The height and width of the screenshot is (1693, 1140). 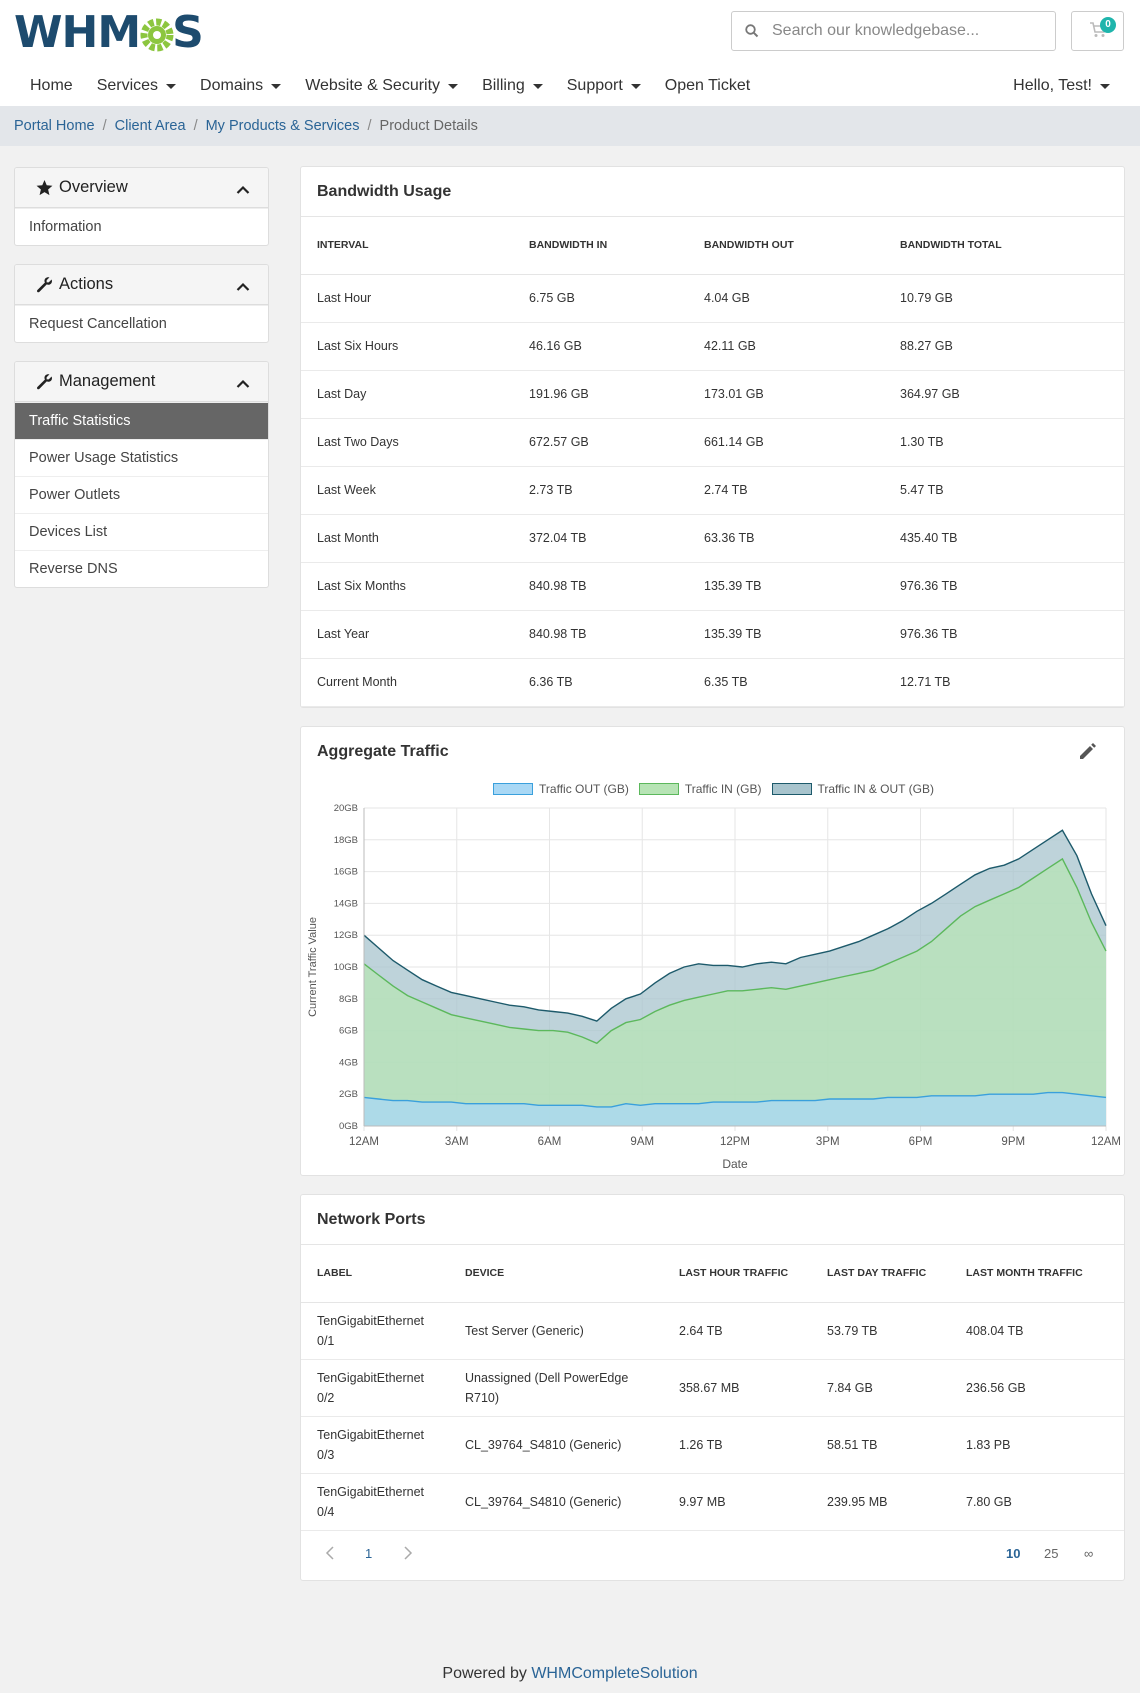 What do you see at coordinates (786, 586) in the screenshot?
I see `cell-bandwidth-out: 135.39 TB` at bounding box center [786, 586].